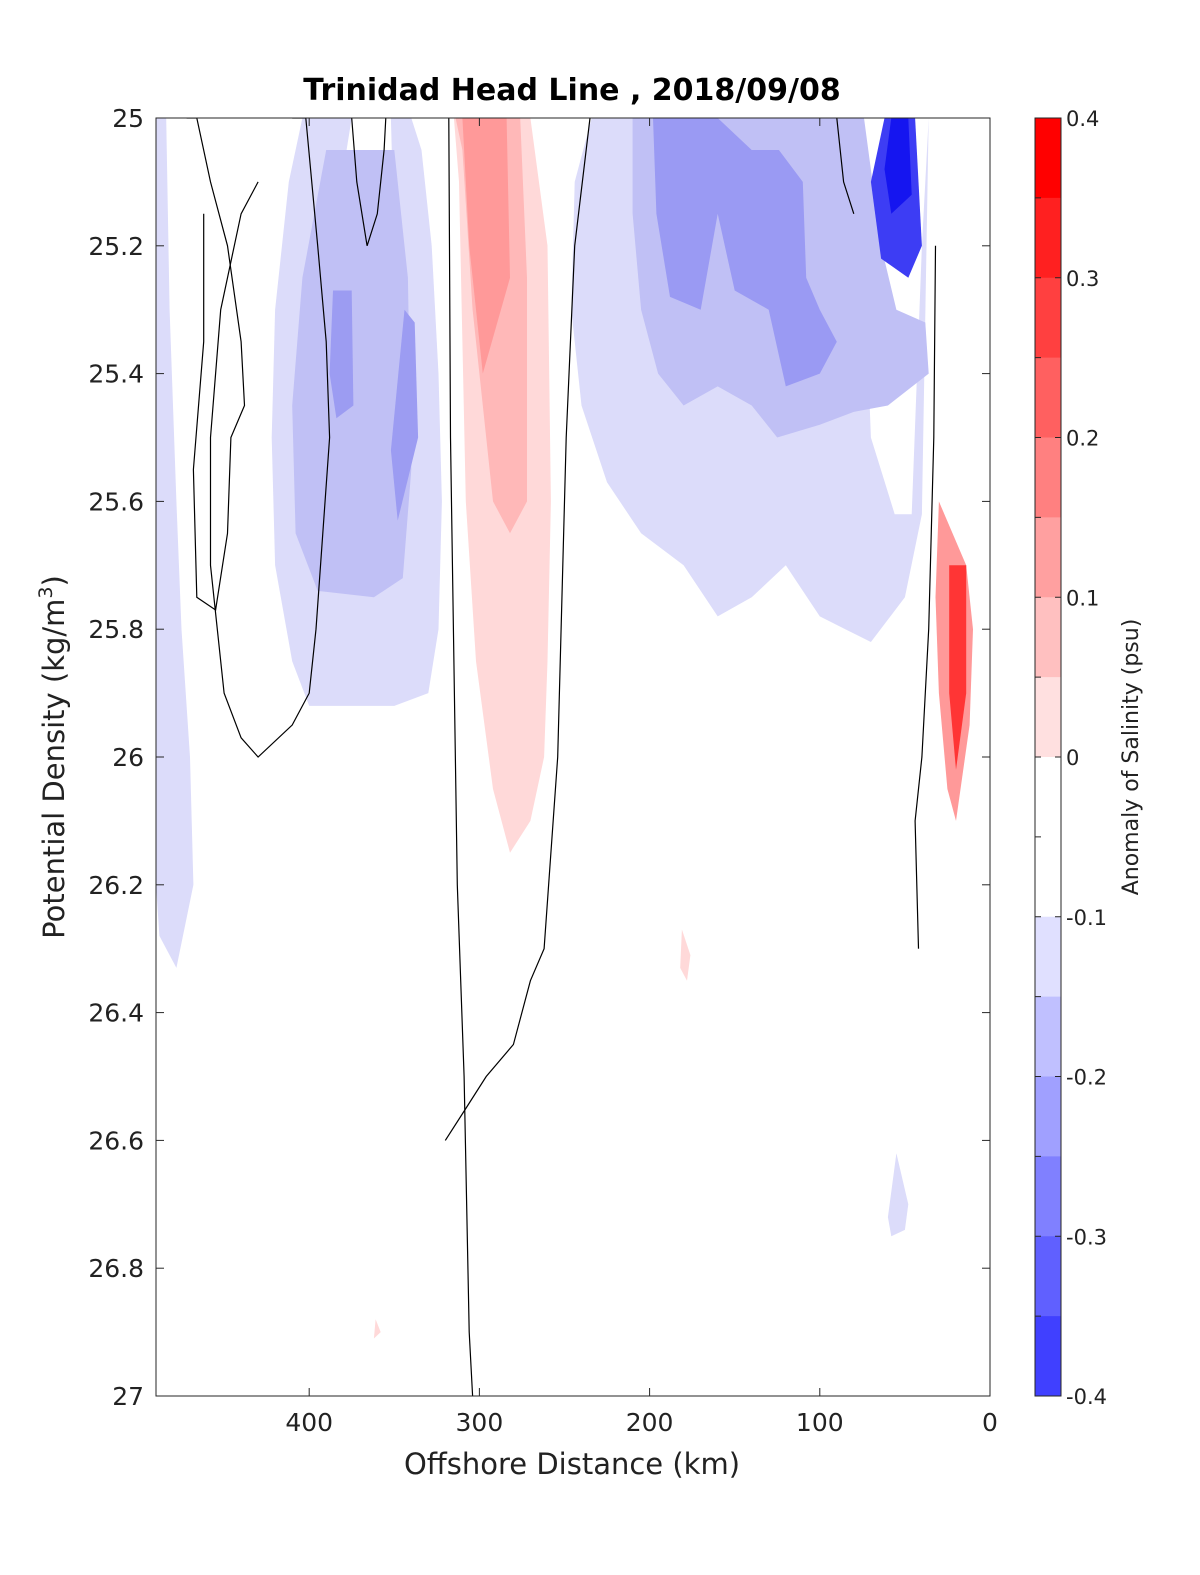  Describe the element at coordinates (1086, 1397) in the screenshot. I see `colorbar-tick-label: -0.4` at that location.